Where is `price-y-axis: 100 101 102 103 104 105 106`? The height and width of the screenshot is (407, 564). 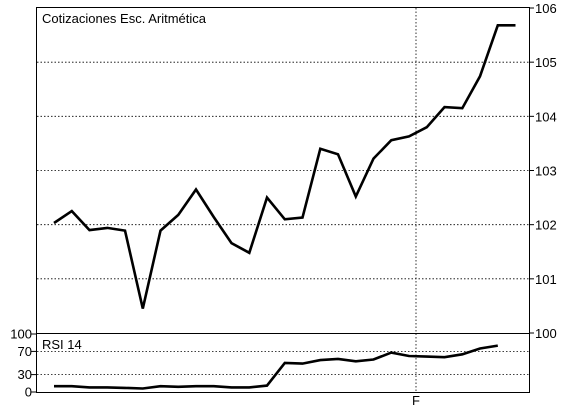 price-y-axis: 100 101 102 103 104 105 106 is located at coordinates (543, 171).